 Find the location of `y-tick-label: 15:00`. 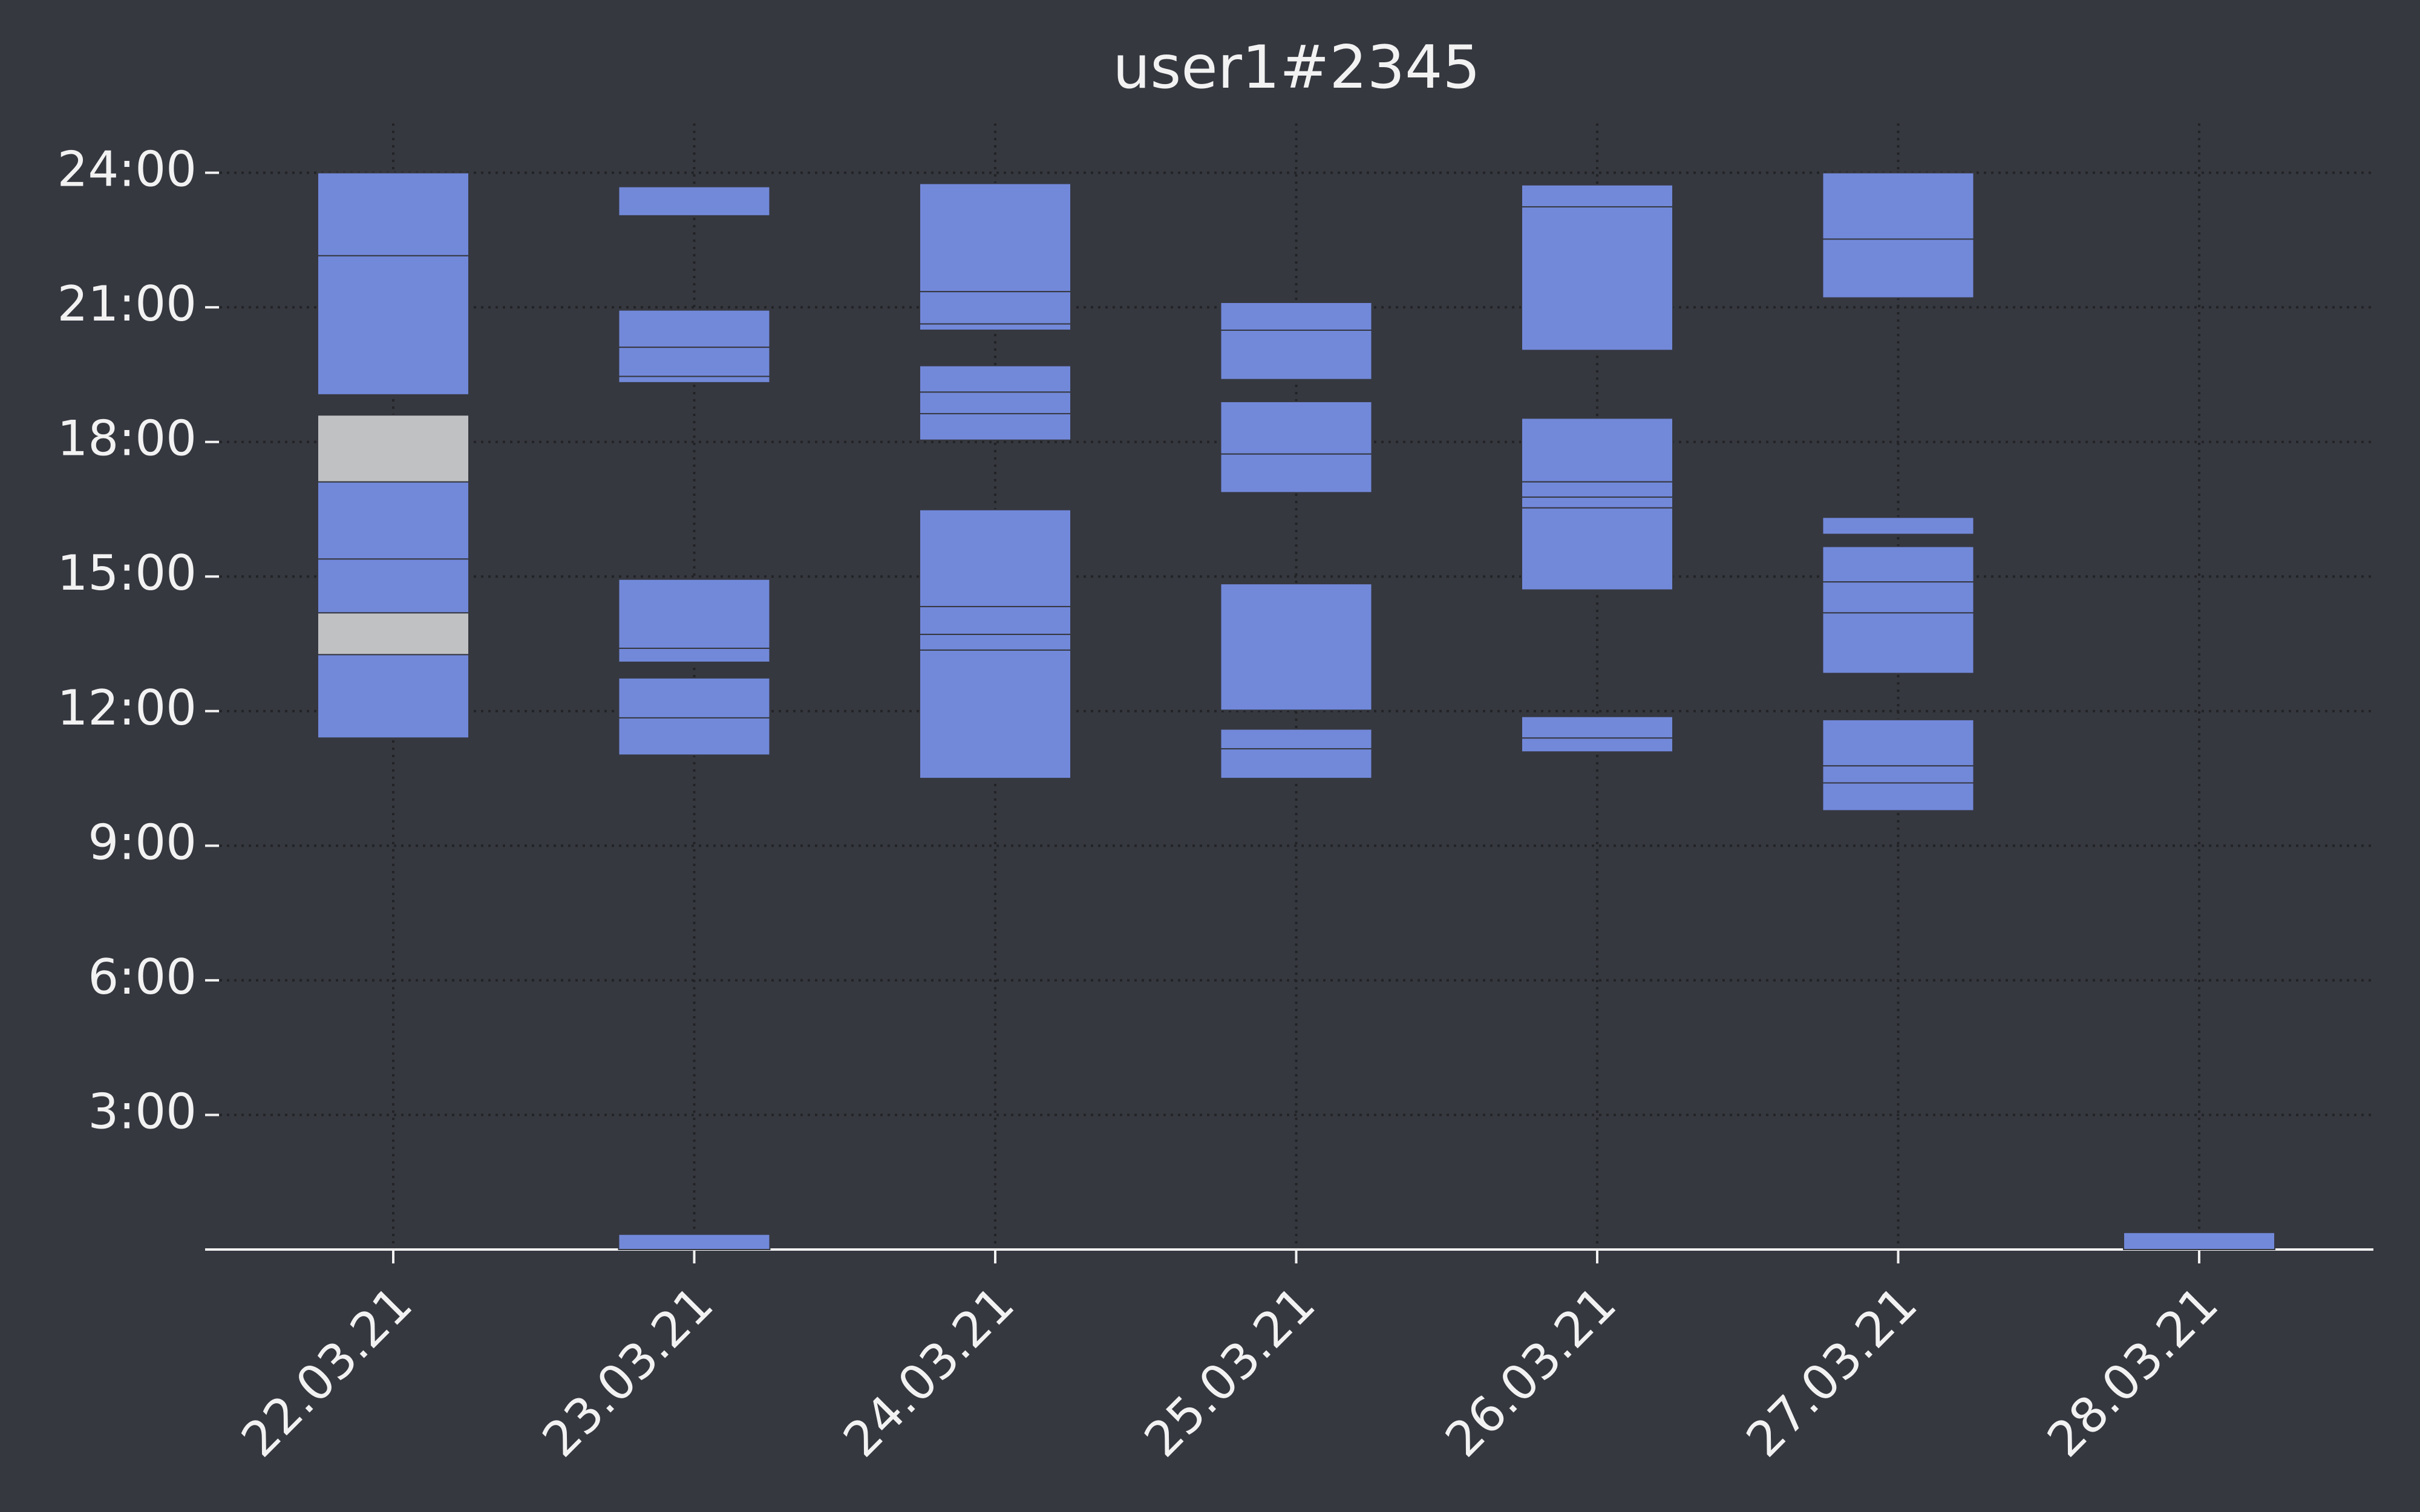

y-tick-label: 15:00 is located at coordinates (127, 573).